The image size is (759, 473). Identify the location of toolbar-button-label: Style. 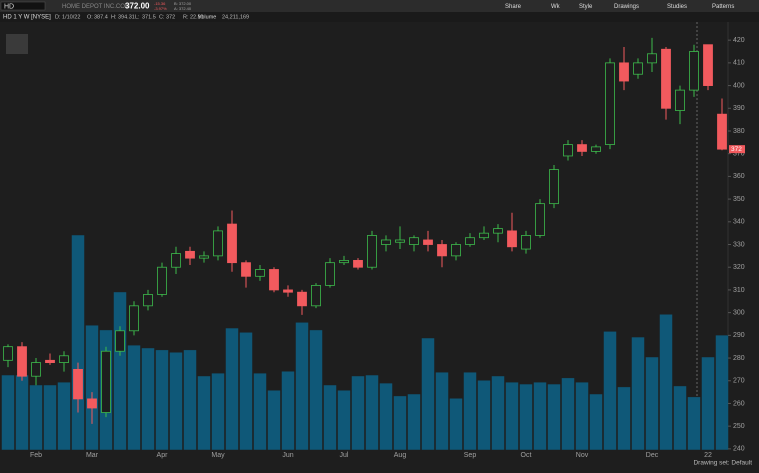
(586, 7).